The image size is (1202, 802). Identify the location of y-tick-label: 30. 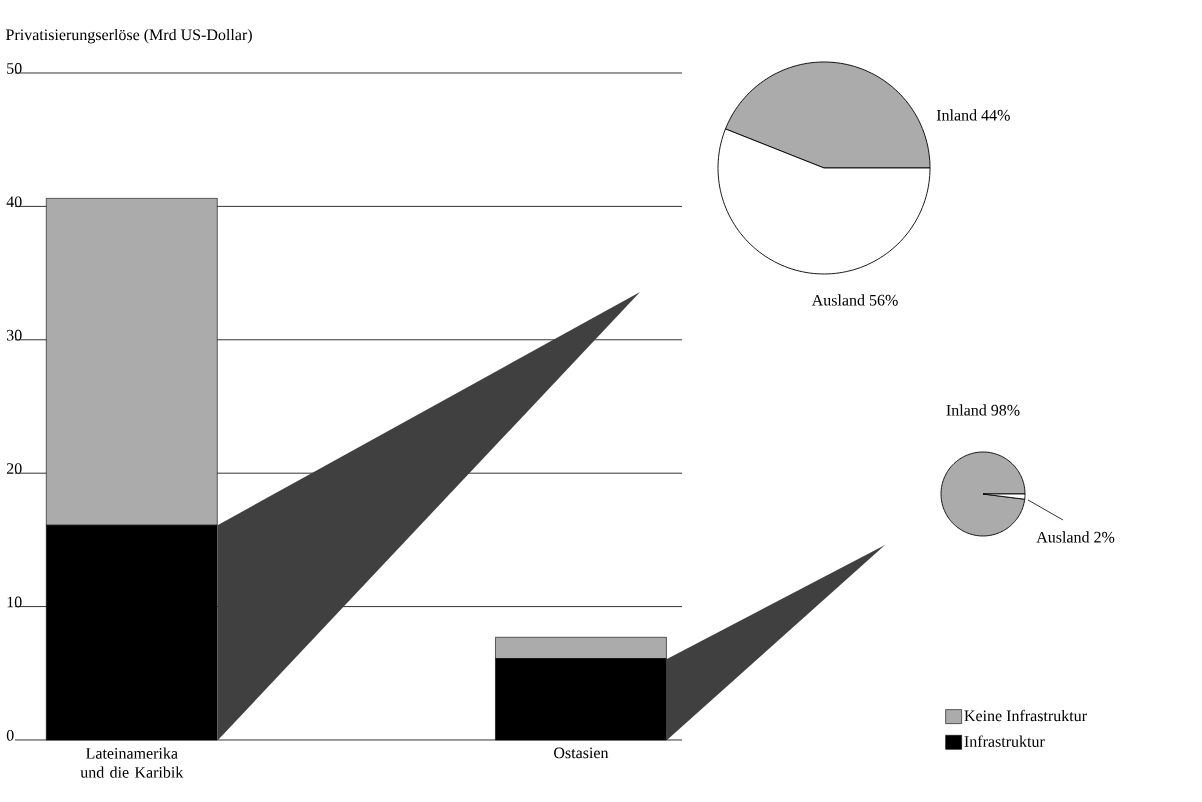
(14, 335).